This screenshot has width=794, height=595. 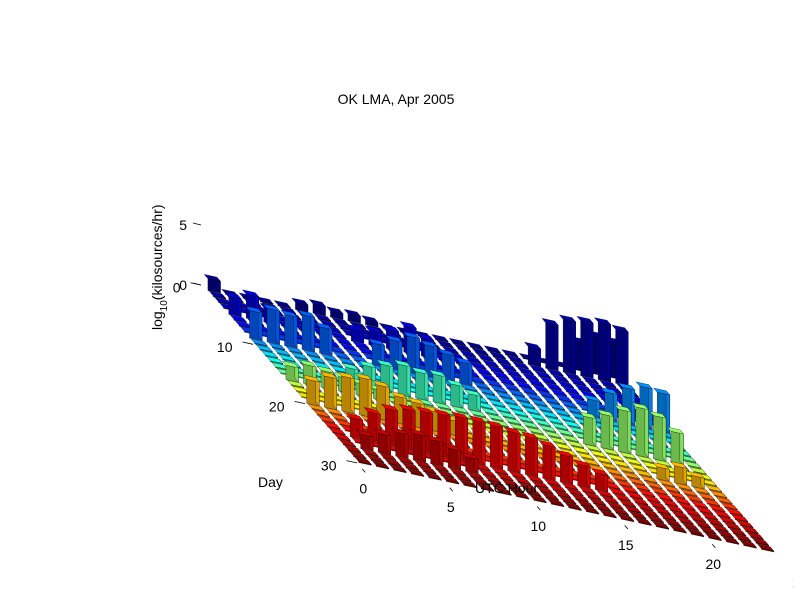 I want to click on bar-d28-h18, so click(x=668, y=517).